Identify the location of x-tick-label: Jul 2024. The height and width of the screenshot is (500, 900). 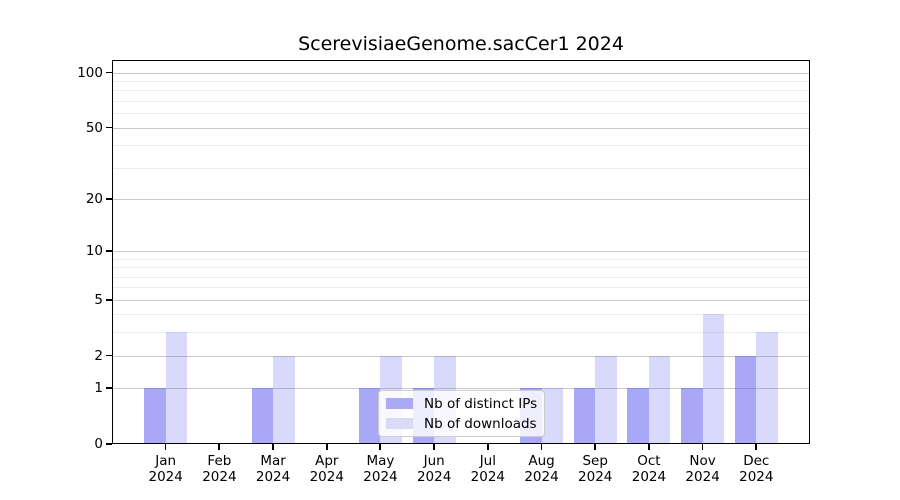
(488, 469).